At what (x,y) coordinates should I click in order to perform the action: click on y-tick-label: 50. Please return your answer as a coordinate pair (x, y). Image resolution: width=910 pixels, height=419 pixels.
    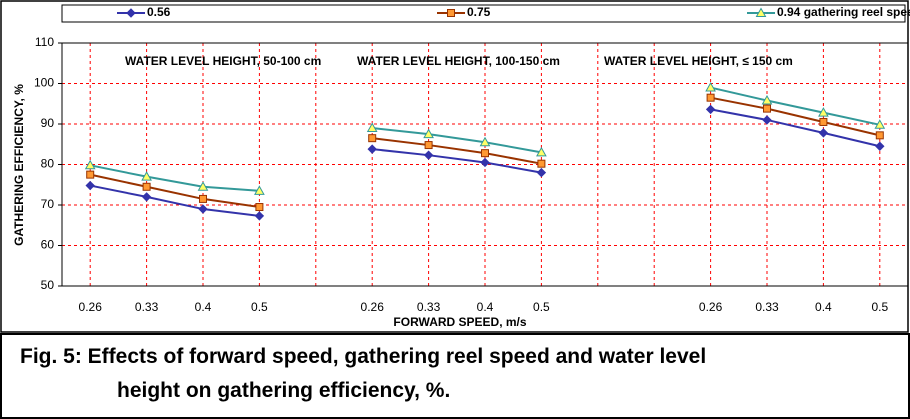
    Looking at the image, I should click on (48, 285).